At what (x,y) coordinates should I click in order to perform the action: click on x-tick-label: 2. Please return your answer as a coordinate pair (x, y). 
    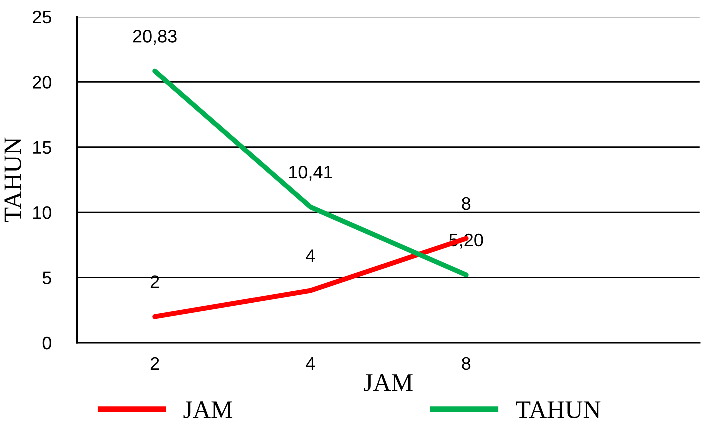
    Looking at the image, I should click on (155, 363).